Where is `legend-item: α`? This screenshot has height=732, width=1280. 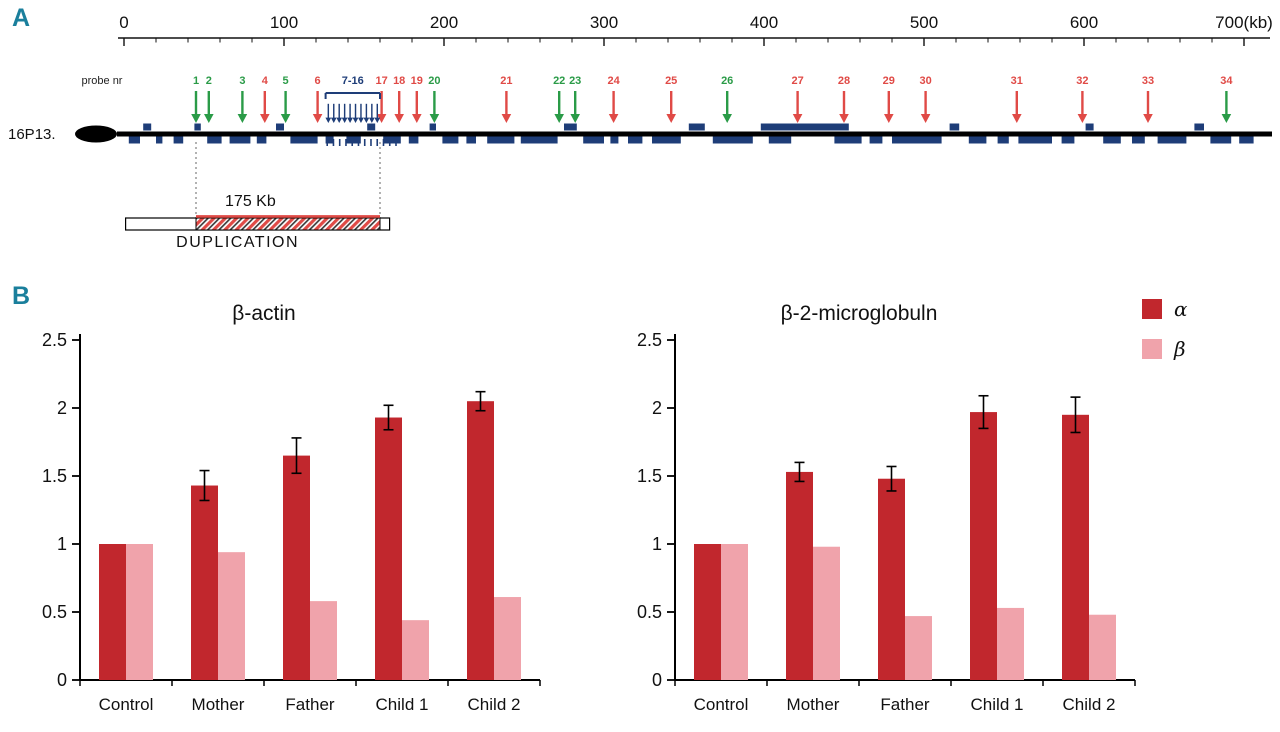 legend-item: α is located at coordinates (1165, 309).